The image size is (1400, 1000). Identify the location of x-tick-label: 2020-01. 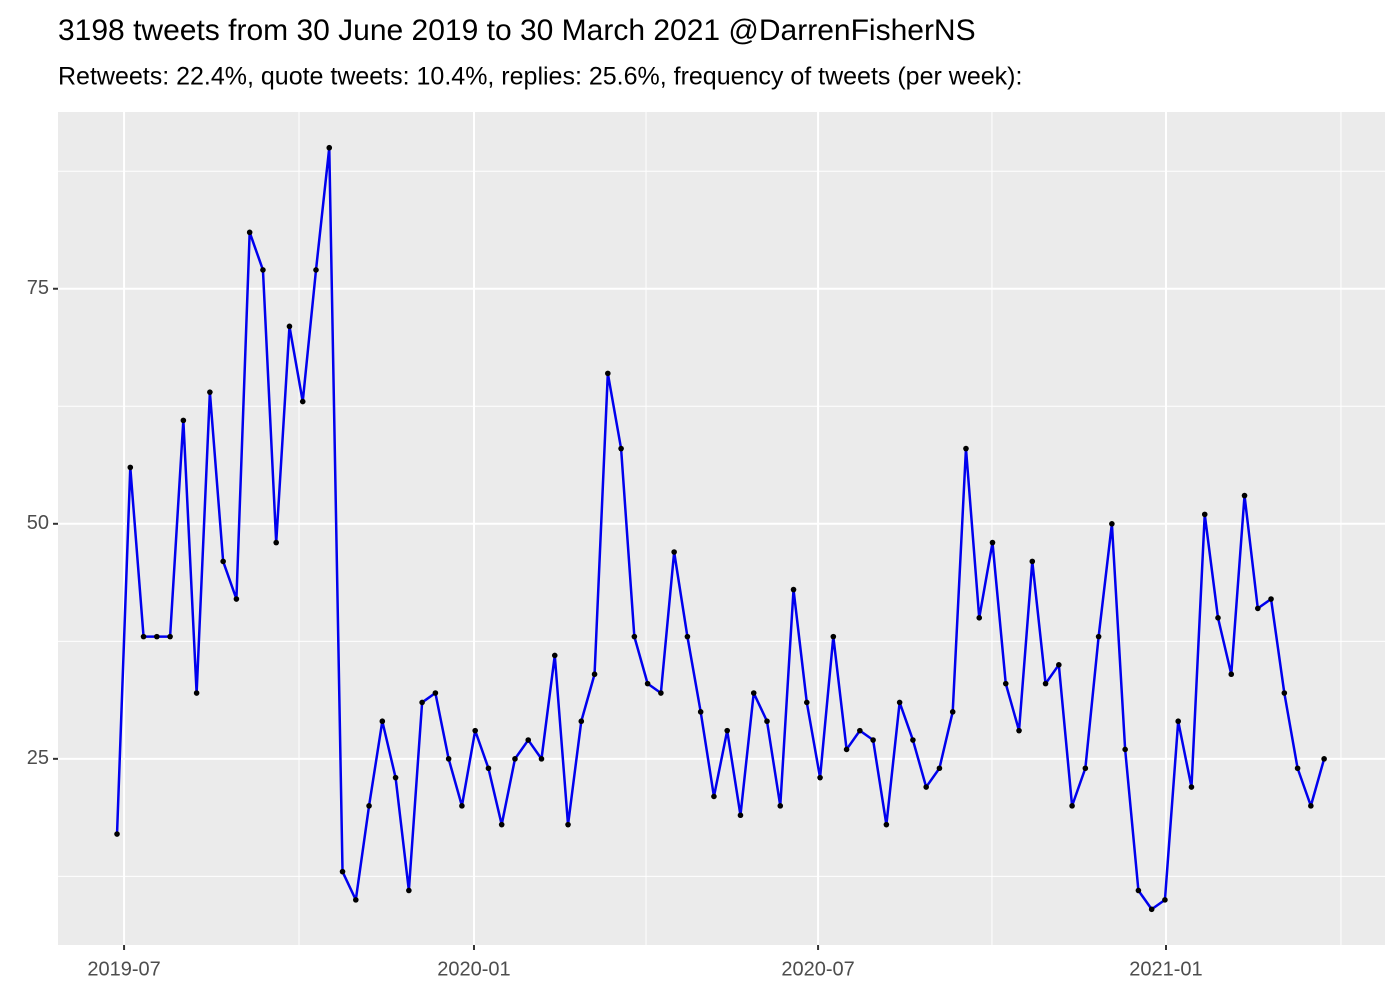
(473, 969).